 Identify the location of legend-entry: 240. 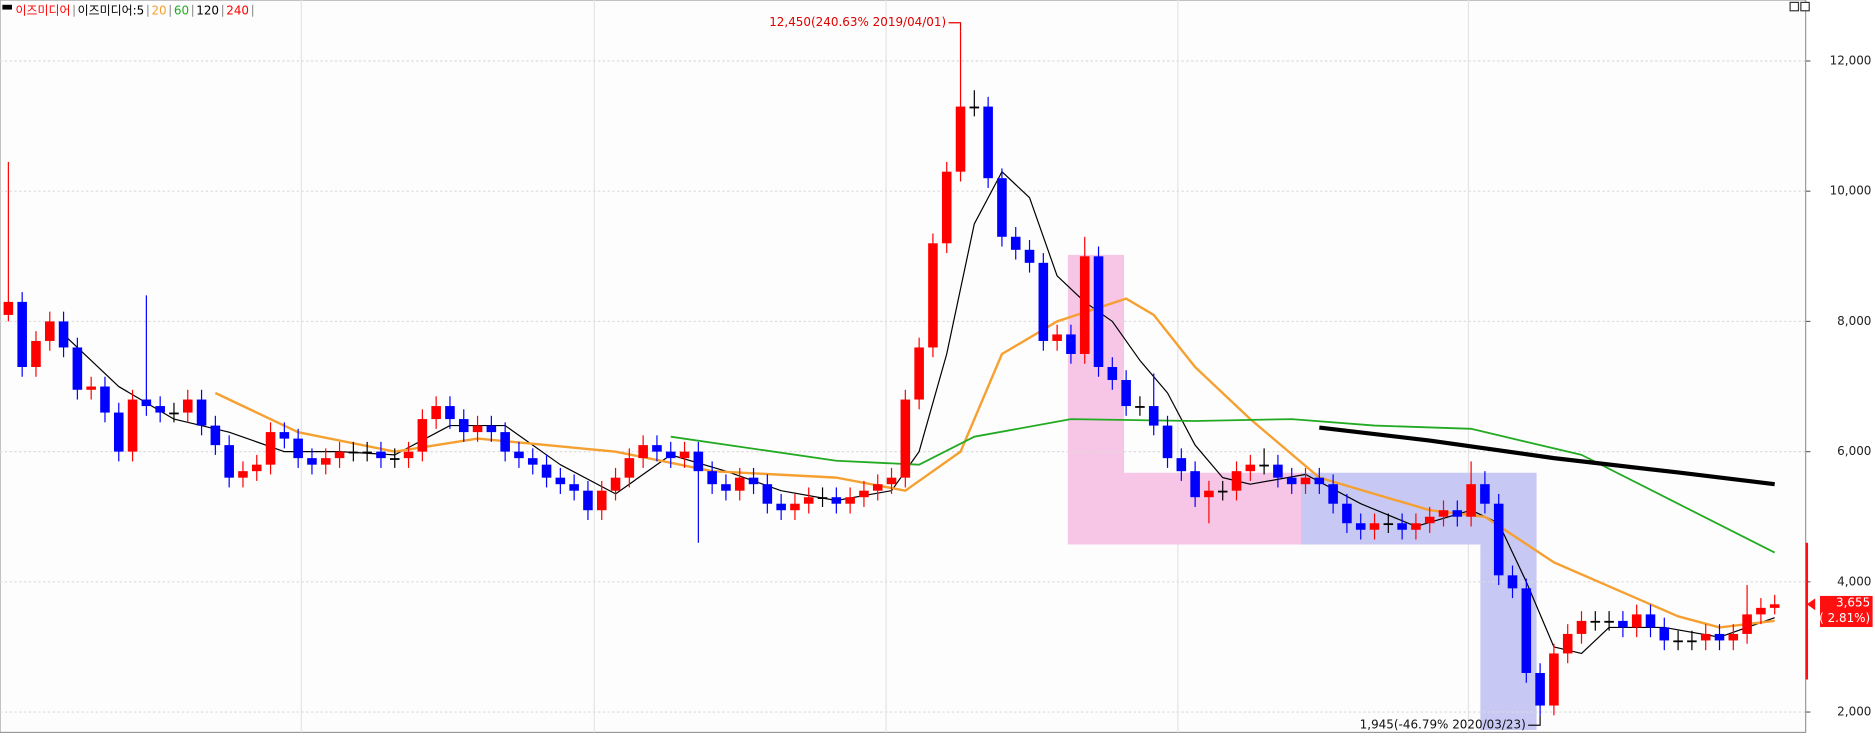
(237, 10).